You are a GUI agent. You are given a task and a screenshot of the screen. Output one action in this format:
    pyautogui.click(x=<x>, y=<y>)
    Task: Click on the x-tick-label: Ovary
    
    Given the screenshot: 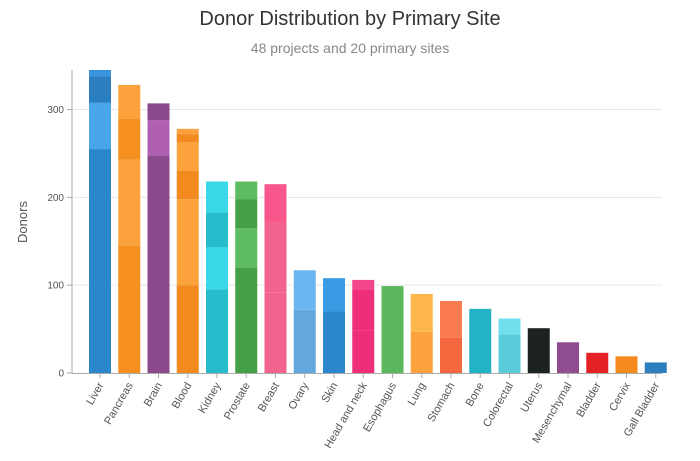 What is the action you would take?
    pyautogui.click(x=298, y=396)
    